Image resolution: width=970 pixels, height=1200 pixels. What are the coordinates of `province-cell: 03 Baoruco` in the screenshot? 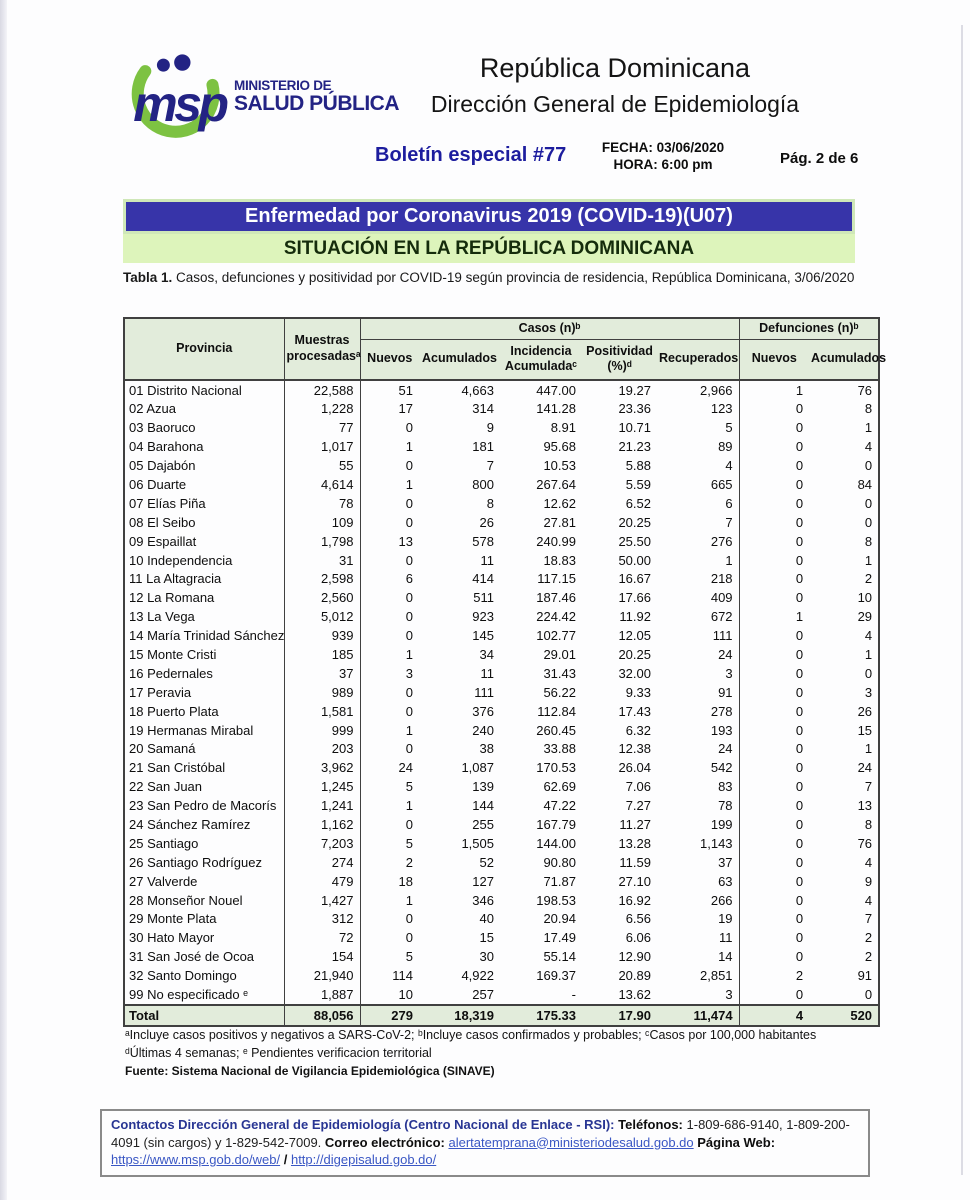 It's located at (162, 428).